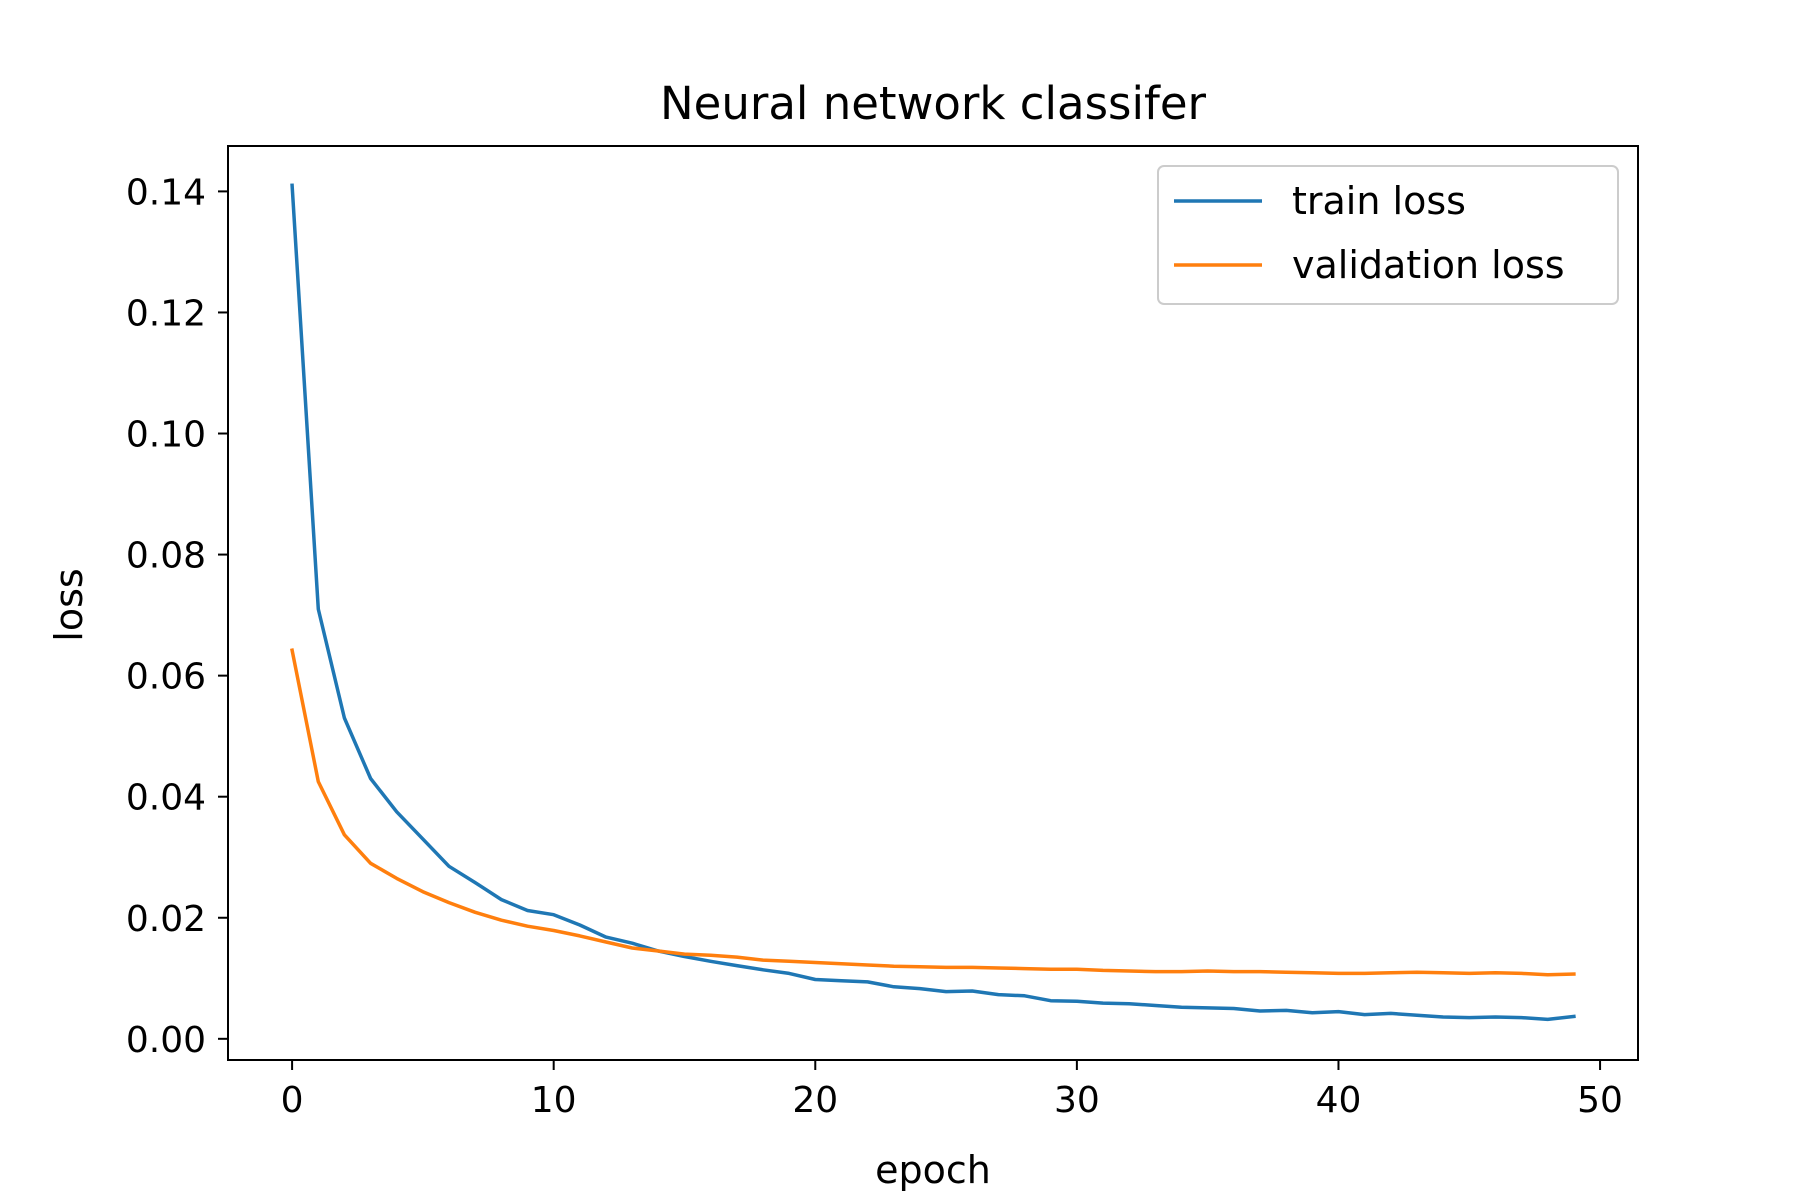  Describe the element at coordinates (1379, 201) in the screenshot. I see `legend-label-train-loss: train loss` at that location.